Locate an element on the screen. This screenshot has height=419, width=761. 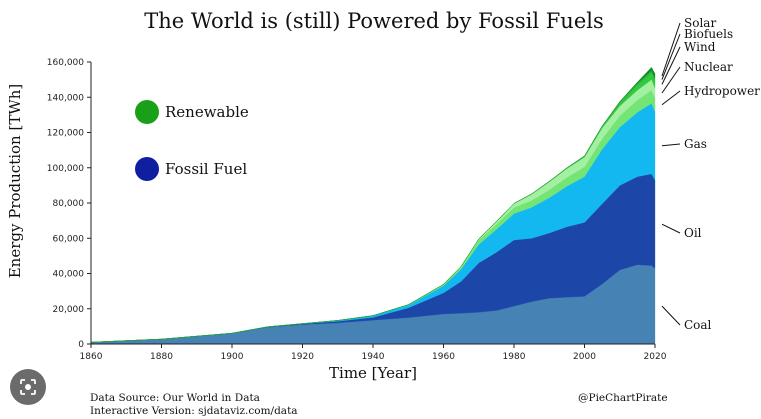
lens-search-icon is located at coordinates (28, 387).